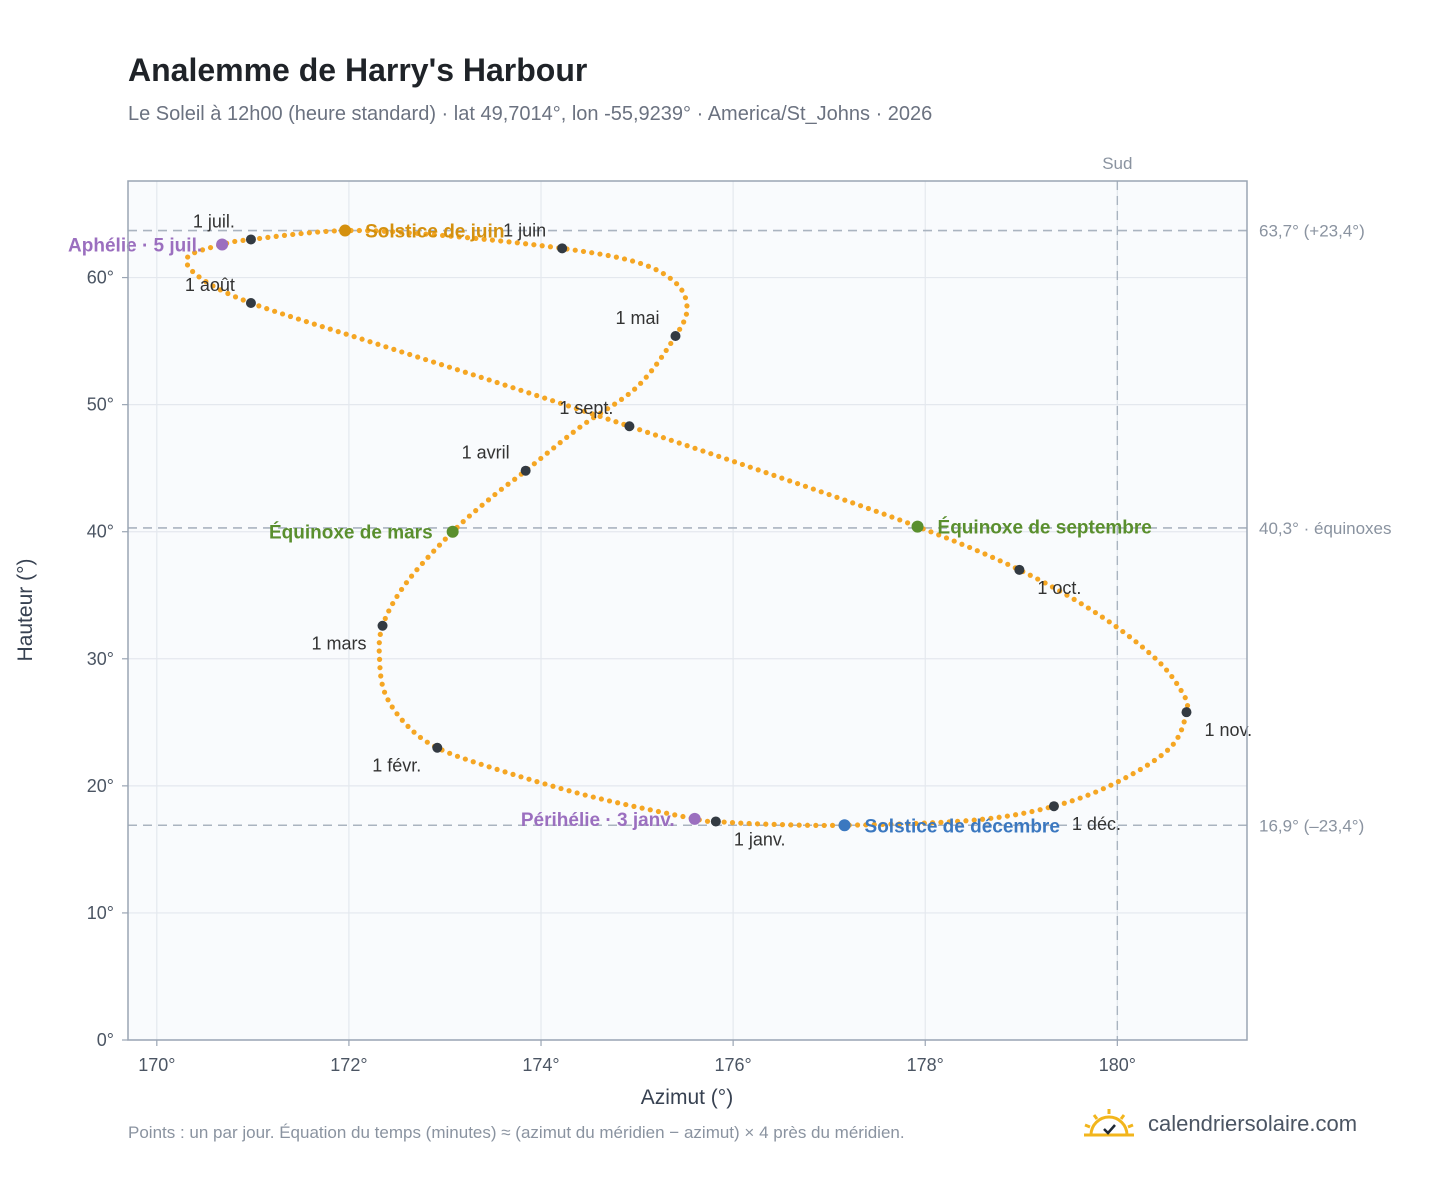 This screenshot has height=1188, width=1448. Describe the element at coordinates (486, 453) in the screenshot. I see `month-label: 1 avril` at that location.